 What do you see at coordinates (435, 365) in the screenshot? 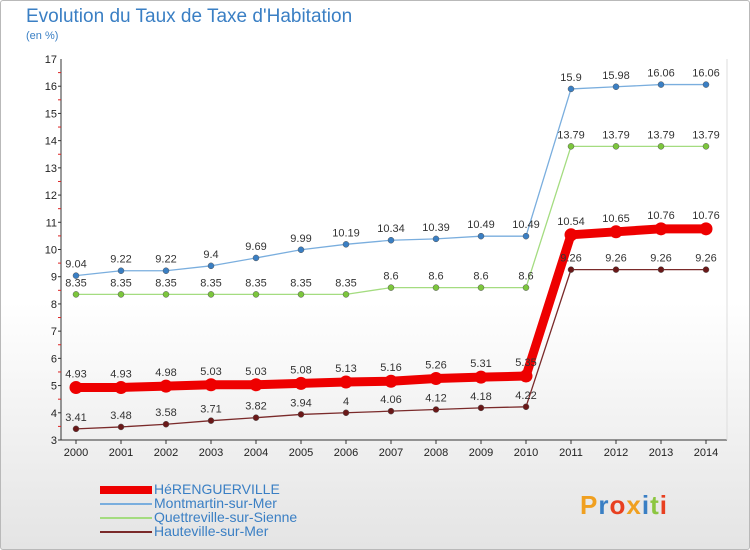
I see `data-label: 5.26` at bounding box center [435, 365].